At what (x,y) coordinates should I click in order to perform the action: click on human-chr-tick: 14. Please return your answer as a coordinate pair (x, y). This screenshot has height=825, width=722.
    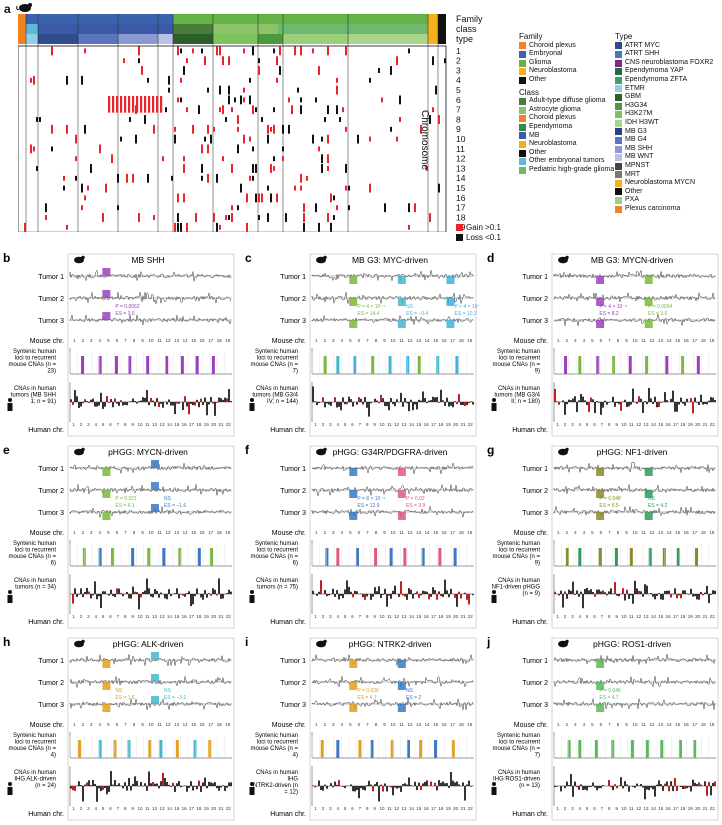
    Looking at the image, I should click on (654, 616).